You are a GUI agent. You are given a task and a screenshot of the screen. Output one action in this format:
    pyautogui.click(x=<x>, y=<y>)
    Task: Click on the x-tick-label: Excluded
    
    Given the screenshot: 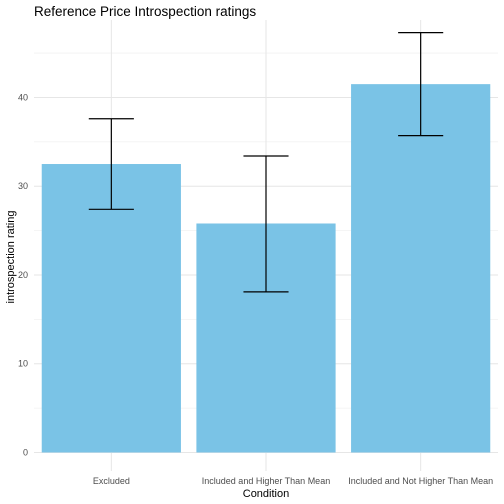 What is the action you would take?
    pyautogui.click(x=111, y=481)
    